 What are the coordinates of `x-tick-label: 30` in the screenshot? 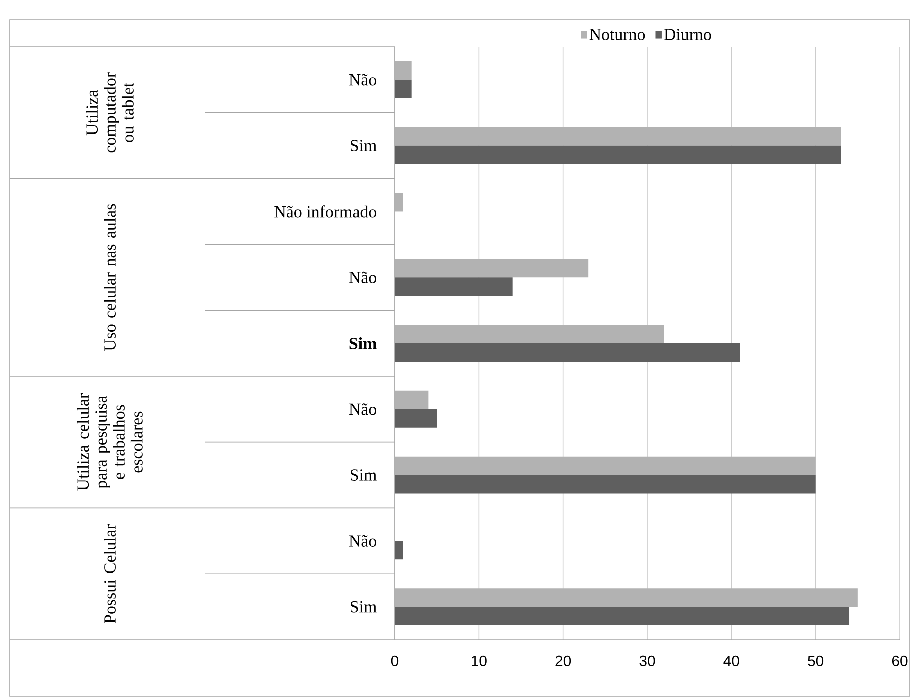 It's located at (648, 661).